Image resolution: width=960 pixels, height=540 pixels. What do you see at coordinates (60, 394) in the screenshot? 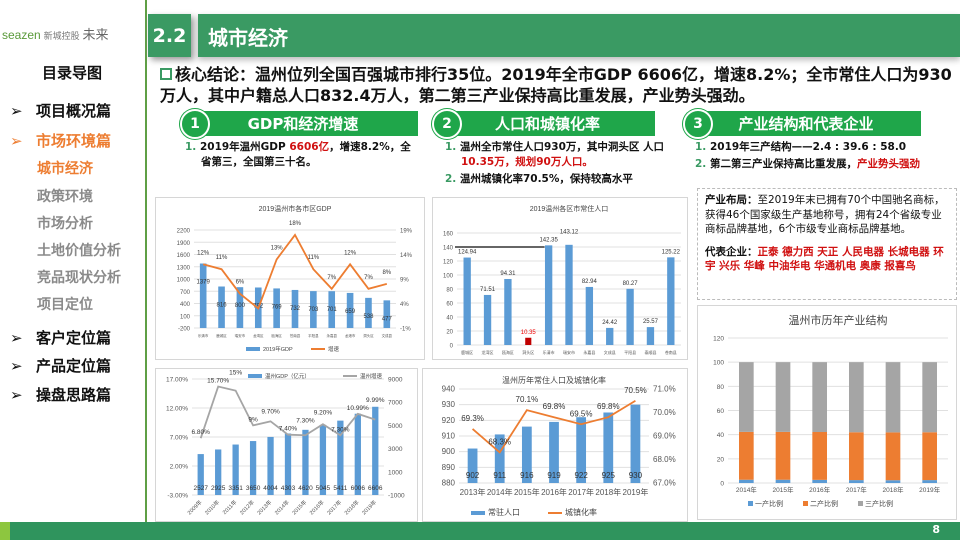
I see `toc-item: ➢ 操盘思路篇` at bounding box center [60, 394].